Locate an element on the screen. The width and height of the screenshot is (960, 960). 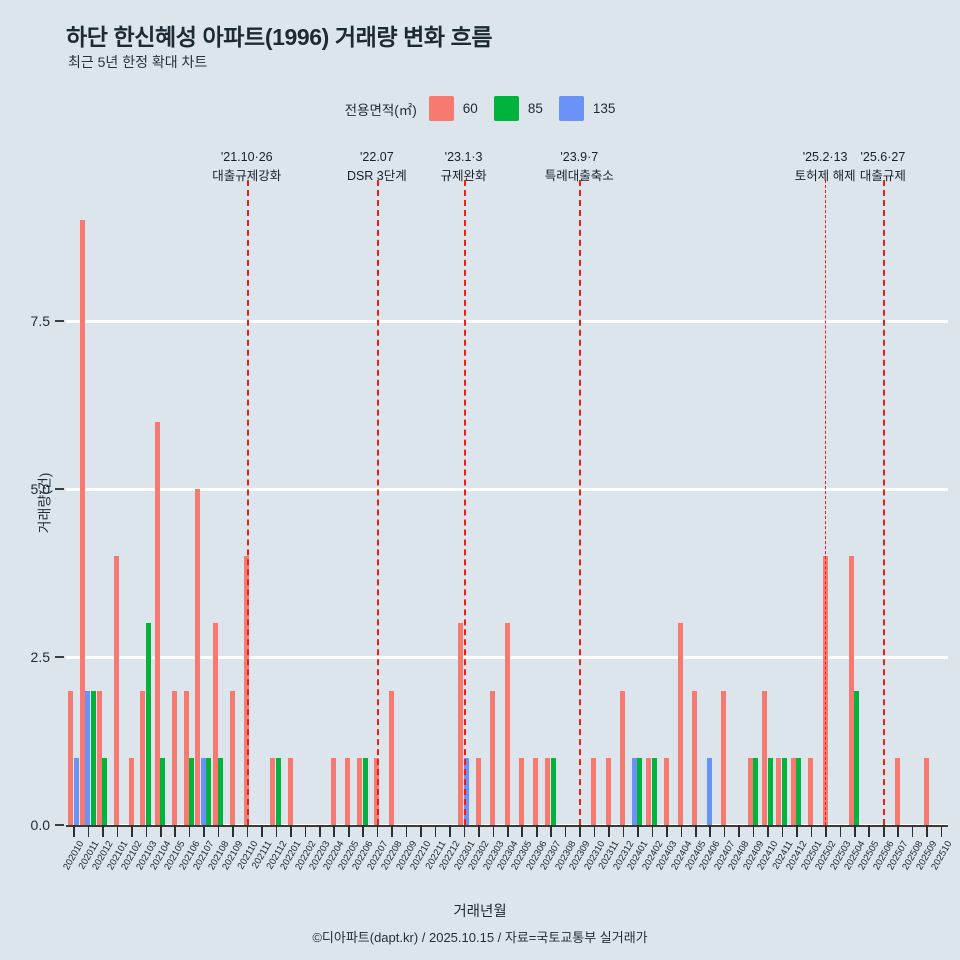
y-axis-tick-label: 2.5 is located at coordinates (40, 657).